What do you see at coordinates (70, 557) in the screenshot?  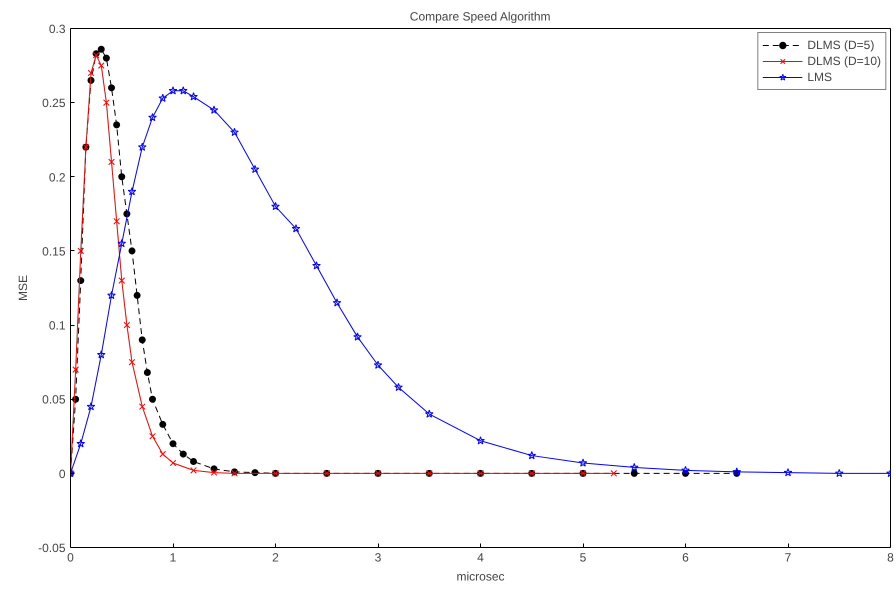 I see `x-tick-label: 0` at bounding box center [70, 557].